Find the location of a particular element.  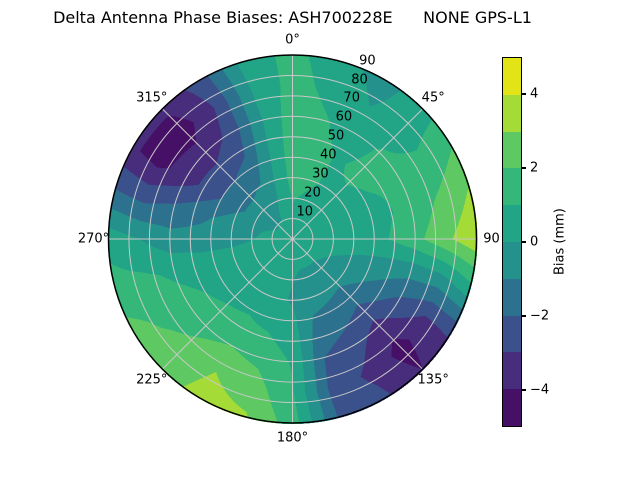

radial-tick-label: 10 is located at coordinates (305, 212).